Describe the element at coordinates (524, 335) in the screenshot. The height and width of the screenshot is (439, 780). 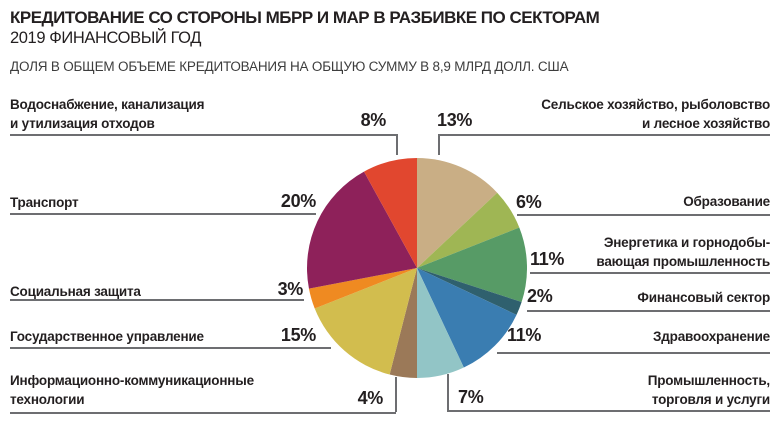
I see `sector-percent-health: 11%` at that location.